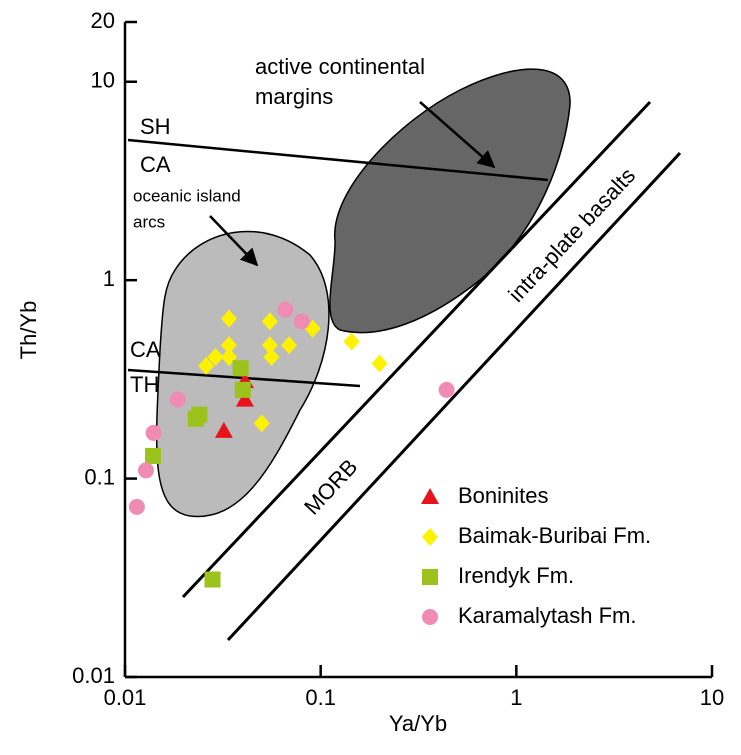 The width and height of the screenshot is (741, 755). What do you see at coordinates (99, 476) in the screenshot?
I see `y-tick-label: 0.1` at bounding box center [99, 476].